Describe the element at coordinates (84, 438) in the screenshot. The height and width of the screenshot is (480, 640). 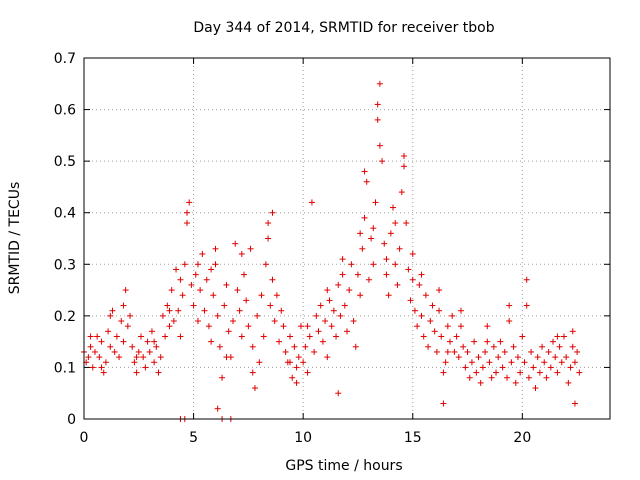
I see `x-tick-label: 0` at that location.